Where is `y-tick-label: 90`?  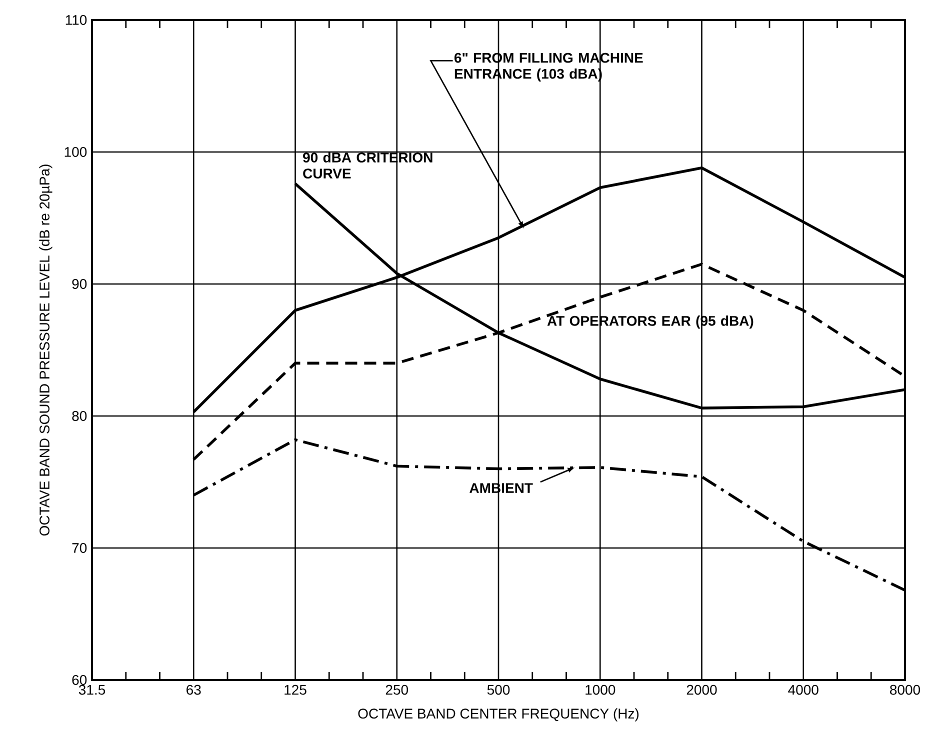 y-tick-label: 90 is located at coordinates (79, 284).